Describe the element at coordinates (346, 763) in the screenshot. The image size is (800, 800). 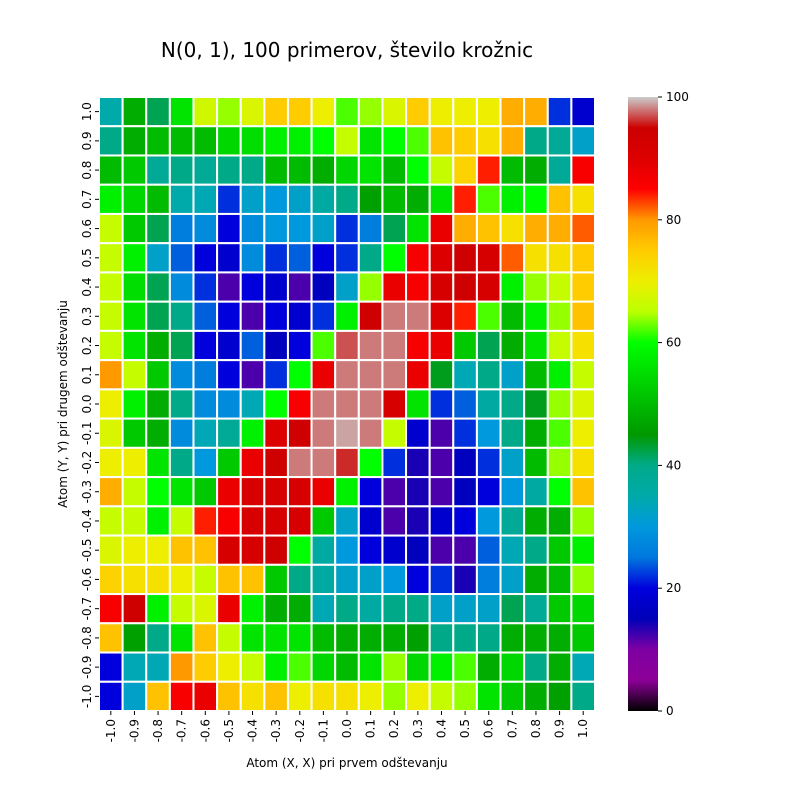
I see `x-axis-label: Atom (X, X) pri prvem odštevanju` at that location.